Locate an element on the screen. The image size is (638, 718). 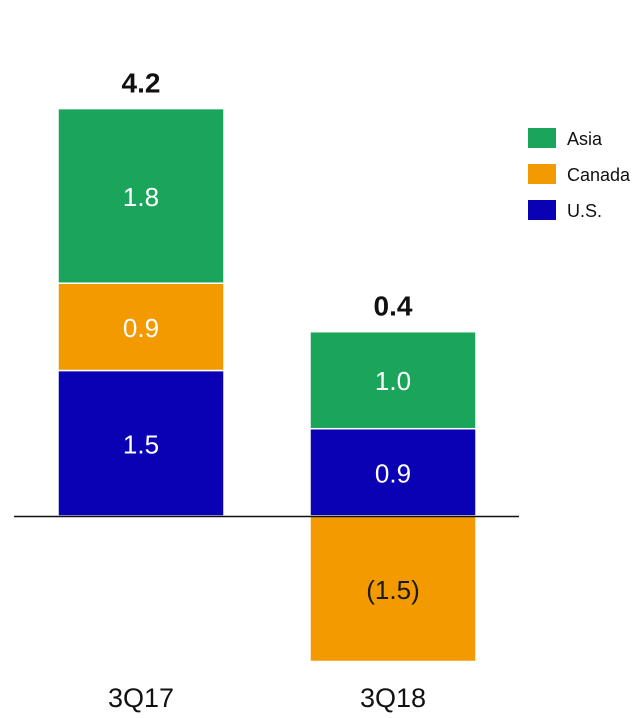
legend-label-u-s: U.S. is located at coordinates (584, 211).